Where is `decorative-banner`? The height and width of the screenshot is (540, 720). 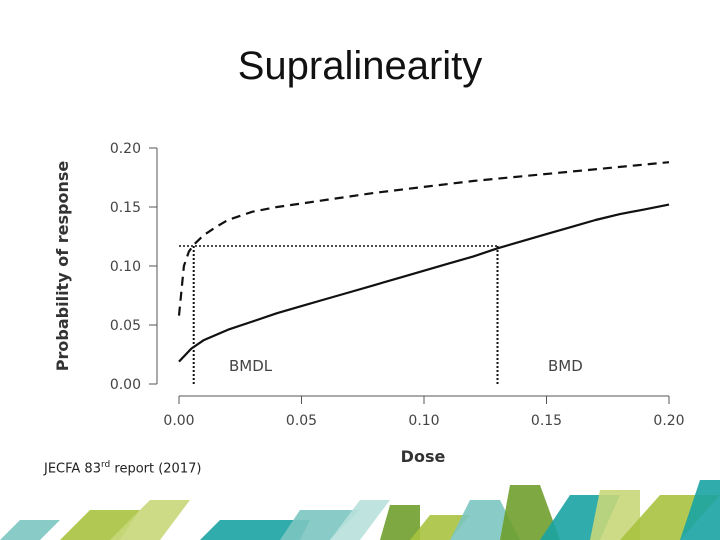 decorative-banner is located at coordinates (360, 510).